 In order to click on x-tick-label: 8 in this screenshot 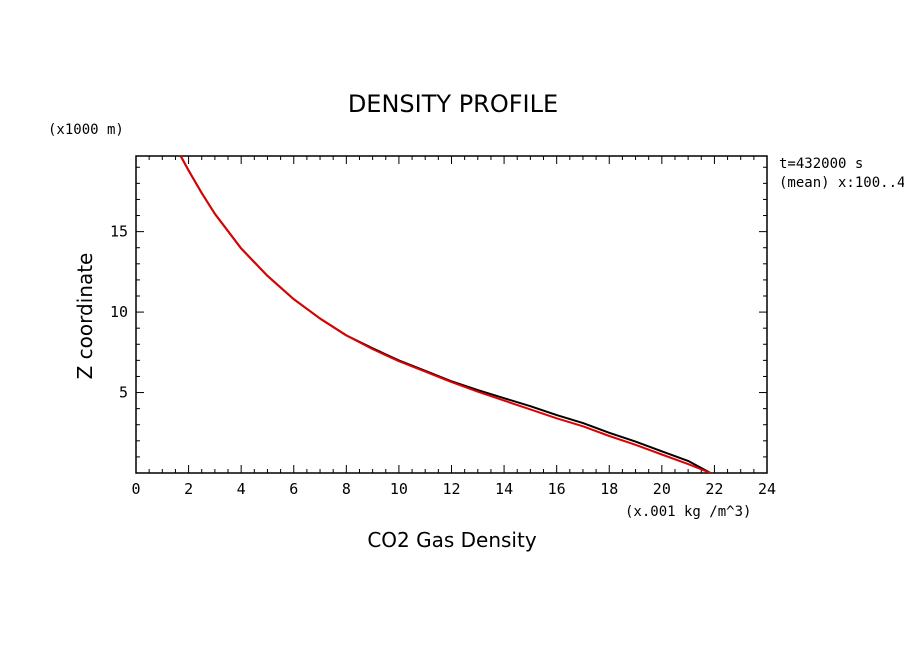, I will do `click(346, 489)`.